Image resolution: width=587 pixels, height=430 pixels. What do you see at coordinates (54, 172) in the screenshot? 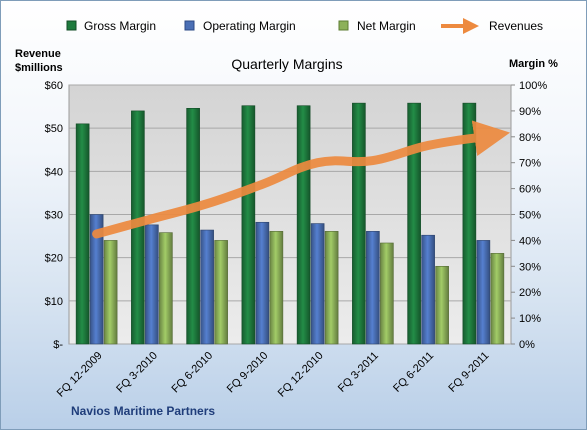
I see `left-tick-label: $40` at bounding box center [54, 172].